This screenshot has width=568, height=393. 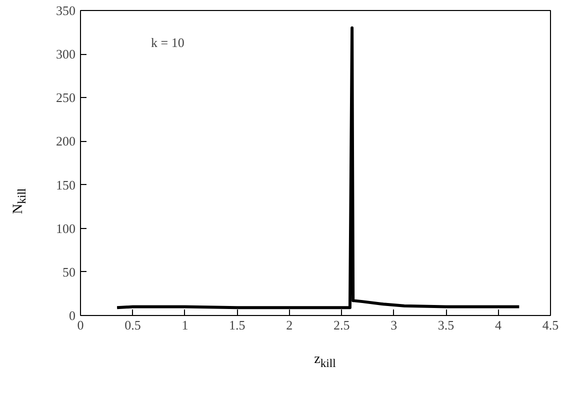 What do you see at coordinates (446, 325) in the screenshot?
I see `x-tick-label: 3.5` at bounding box center [446, 325].